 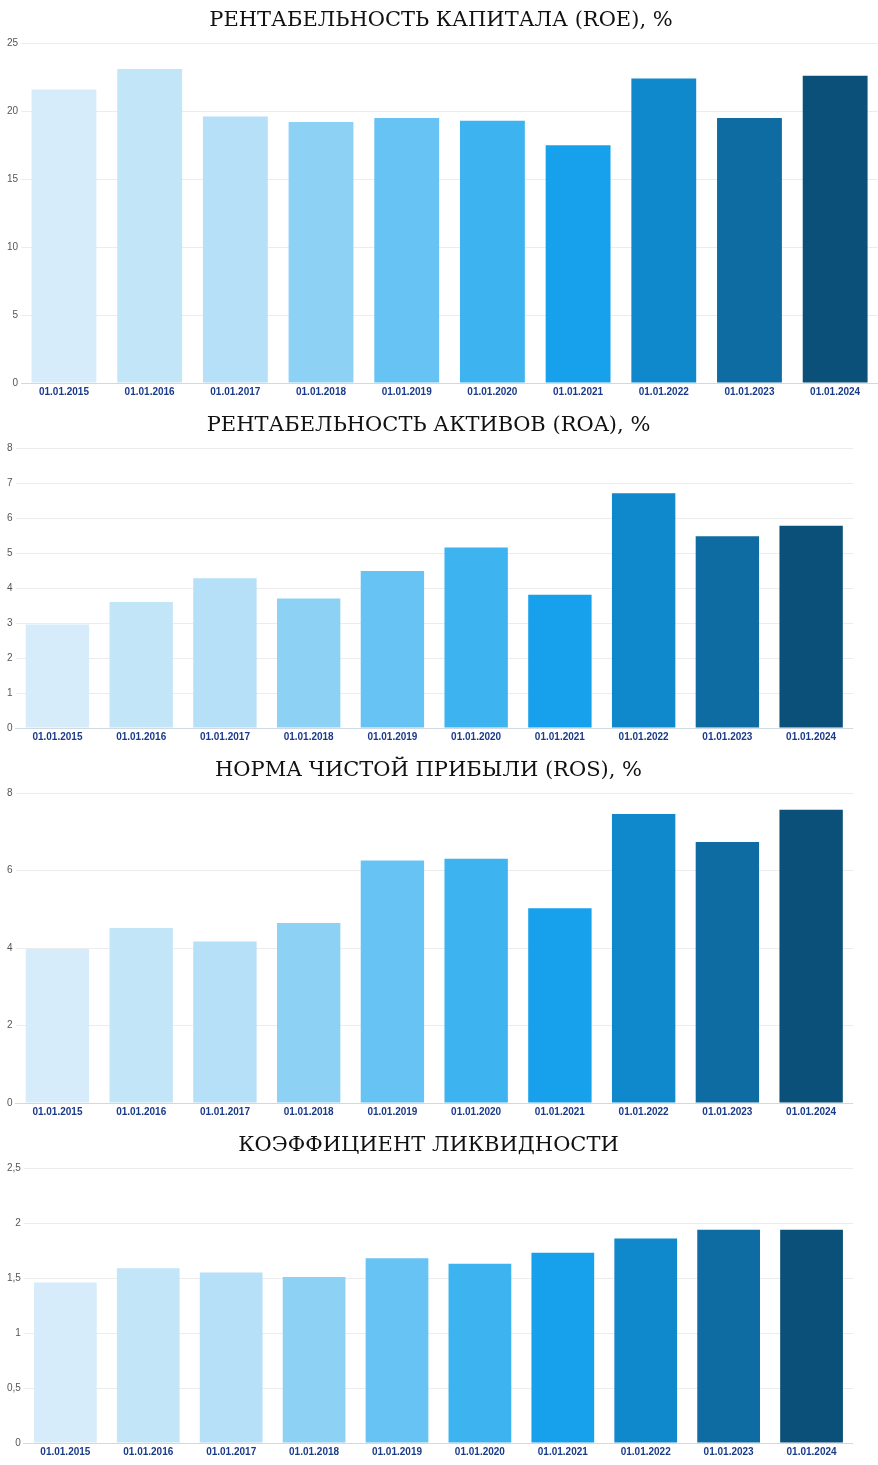 What do you see at coordinates (428, 1144) in the screenshot?
I see `chart-title: КОЭФФИЦИЕНТ ЛИКВИДНОСТИ` at bounding box center [428, 1144].